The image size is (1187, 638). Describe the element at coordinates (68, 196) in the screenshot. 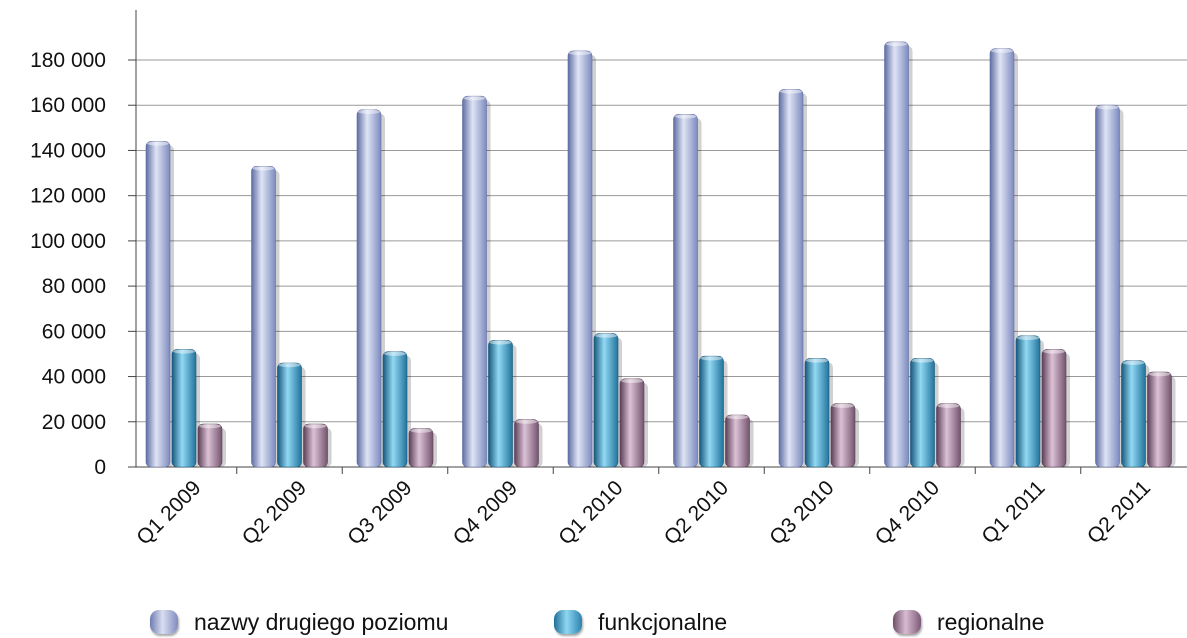

I see `y-tick-label: 120 000` at that location.